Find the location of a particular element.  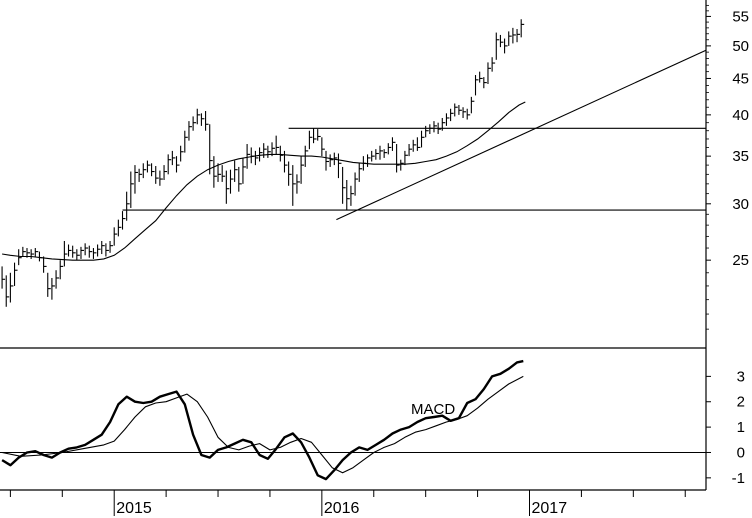

macd-annotation: MACD is located at coordinates (433, 409).